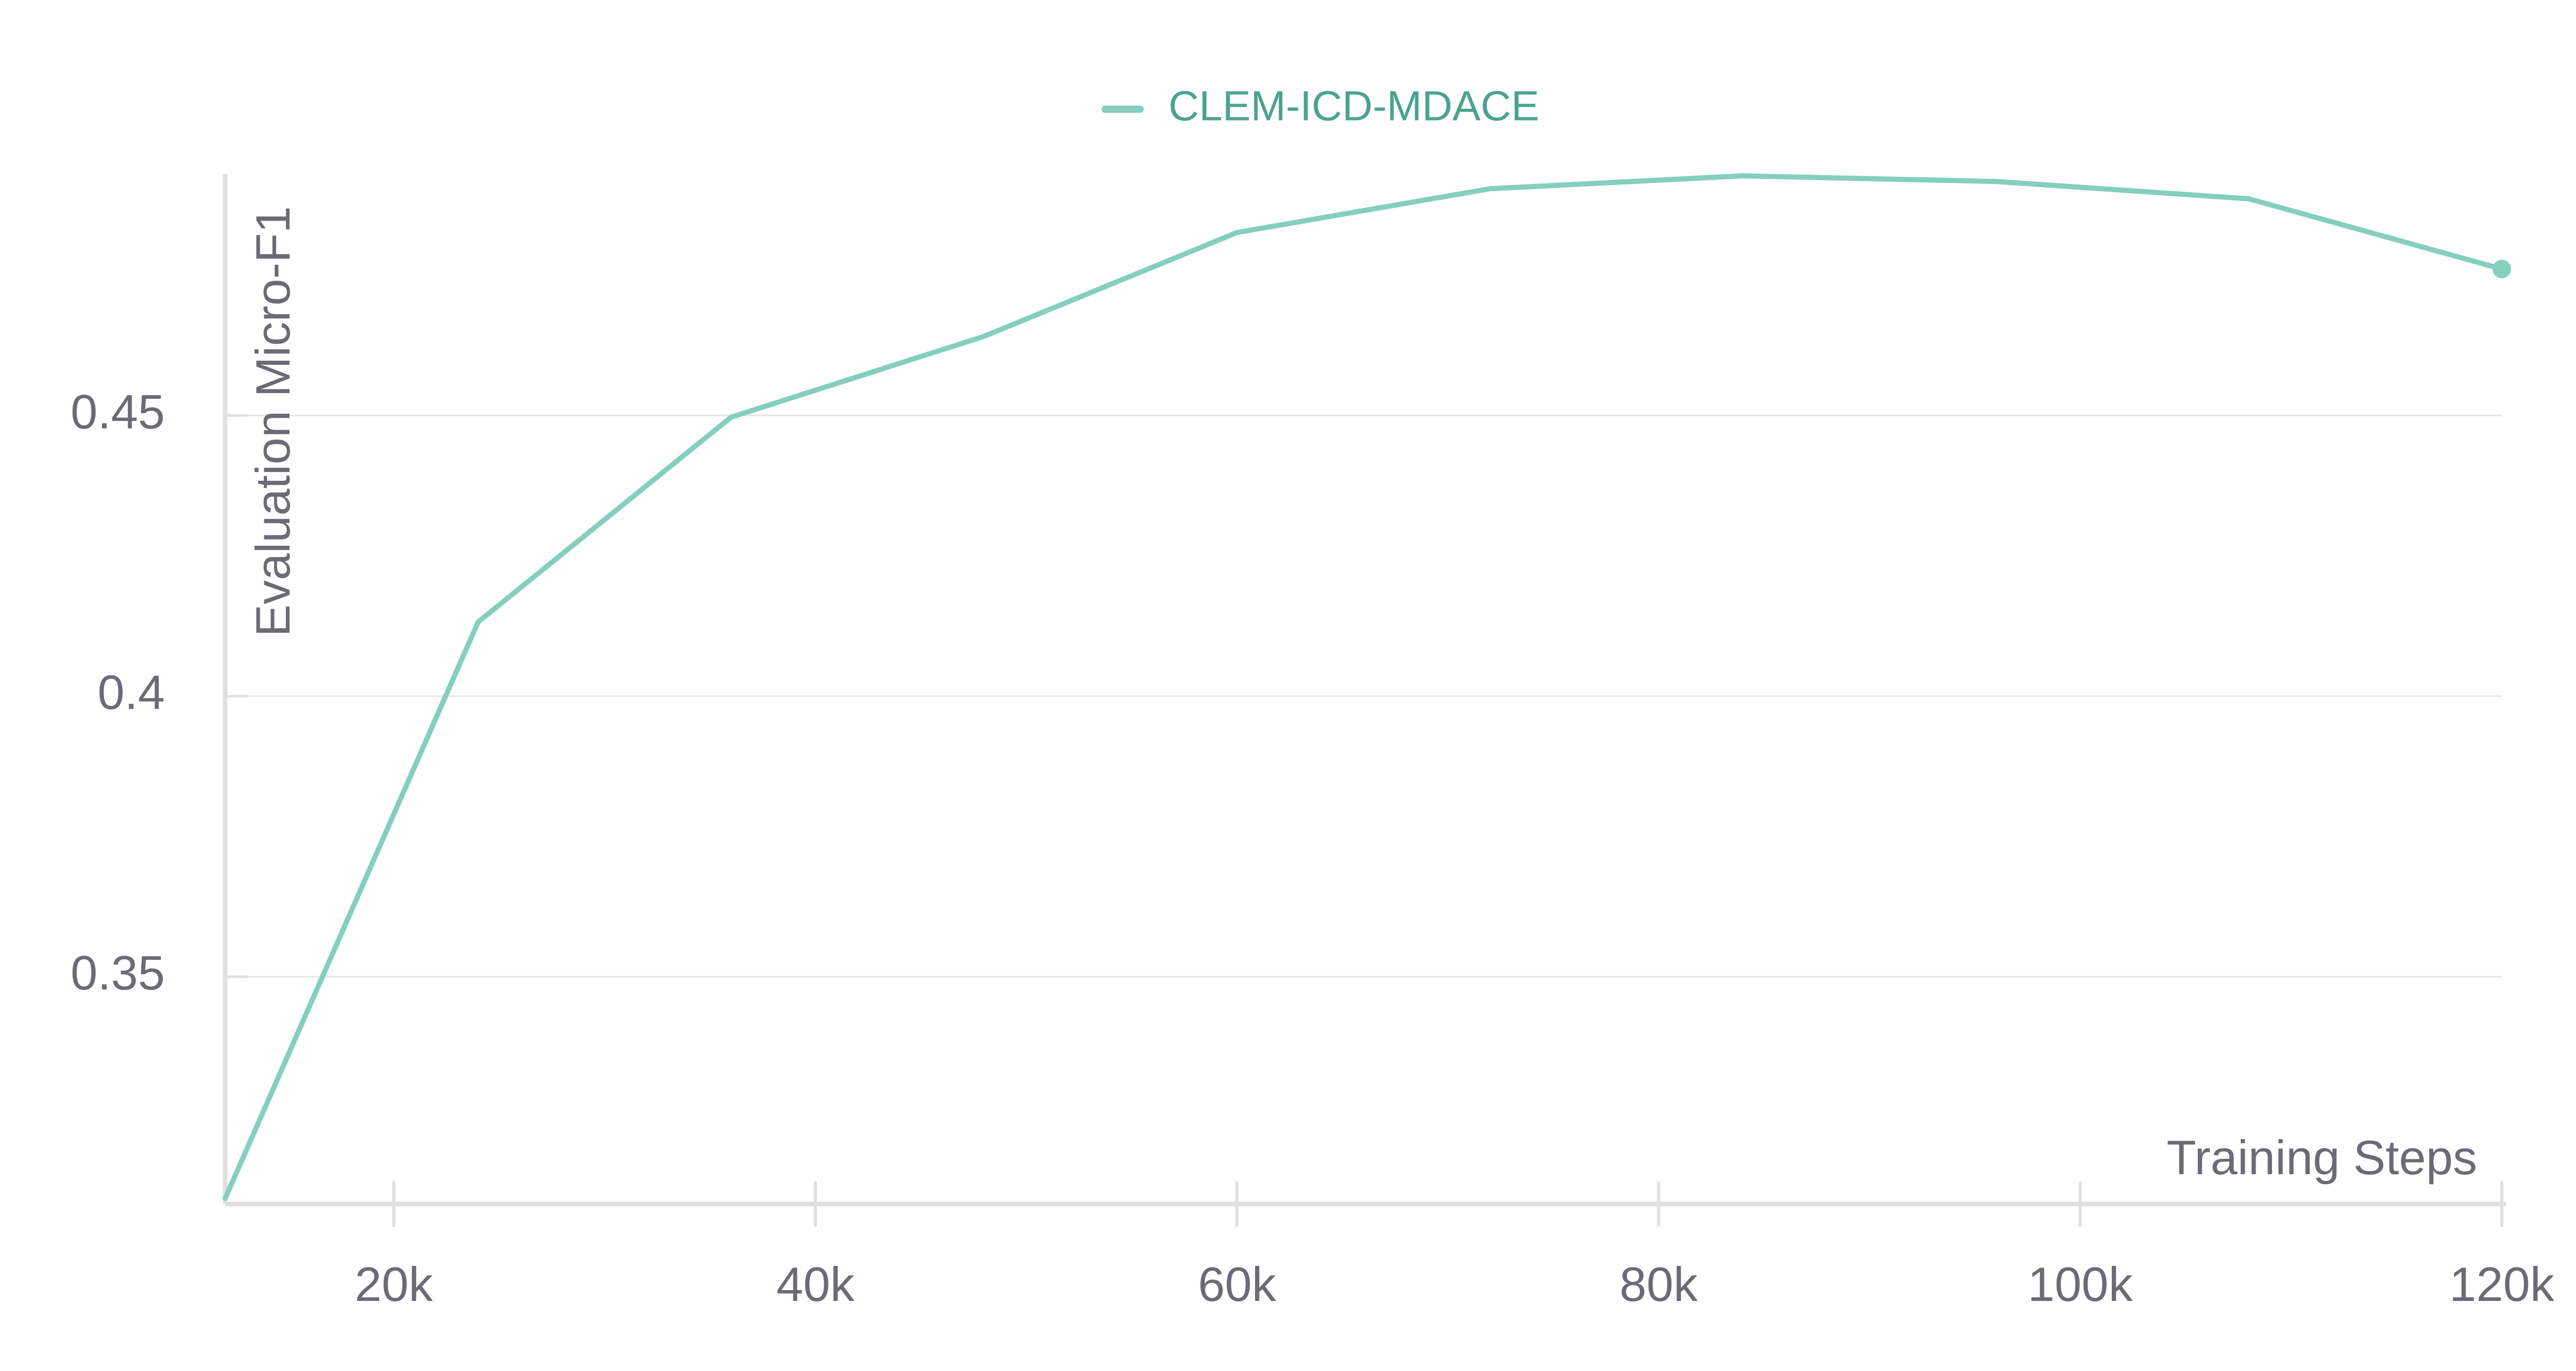  I want to click on legend: CLEM-ICD-MDACE, so click(1320, 106).